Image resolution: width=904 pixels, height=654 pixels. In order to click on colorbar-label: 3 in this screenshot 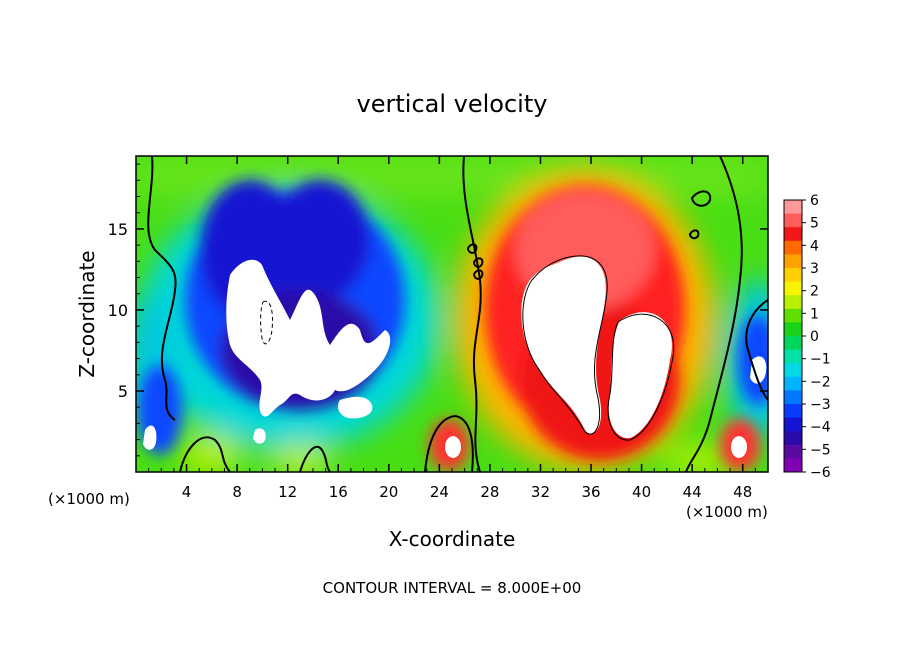, I will do `click(814, 269)`.